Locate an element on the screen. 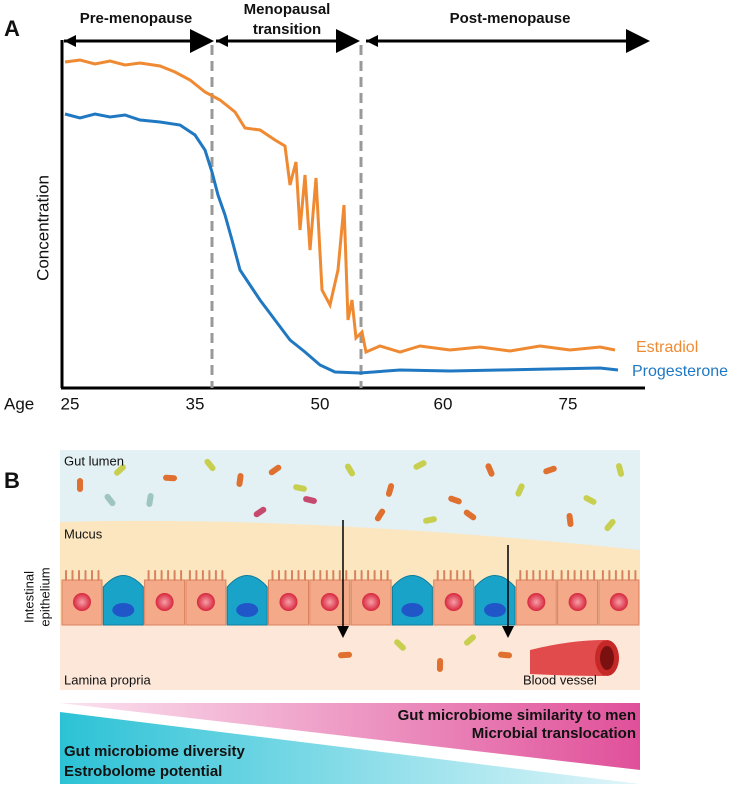 This screenshot has width=750, height=788. age-tick-label: 25 is located at coordinates (70, 403).